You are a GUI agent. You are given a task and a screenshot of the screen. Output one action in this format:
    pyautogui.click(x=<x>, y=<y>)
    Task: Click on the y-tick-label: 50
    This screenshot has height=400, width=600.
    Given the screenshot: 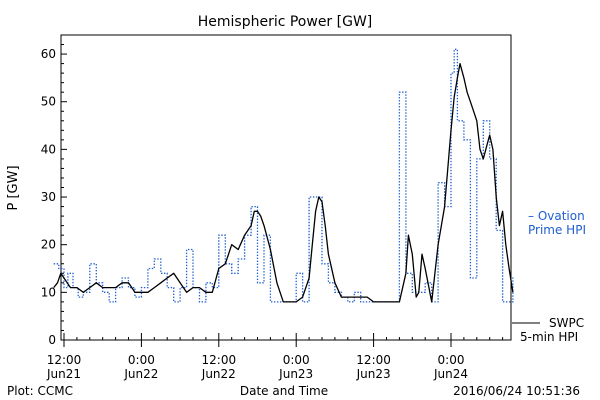 What is the action you would take?
    pyautogui.click(x=48, y=102)
    